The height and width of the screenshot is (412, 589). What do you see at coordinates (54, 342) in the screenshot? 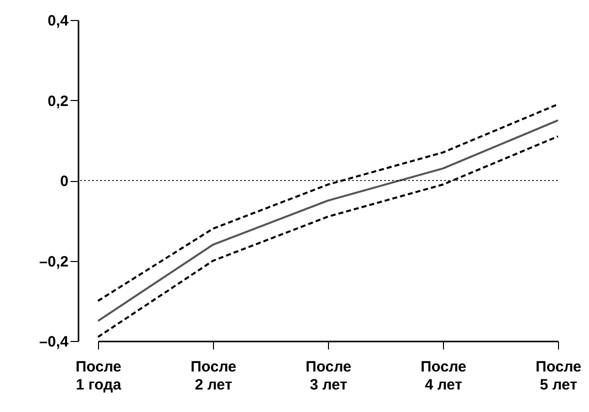
I see `y-tick-label: –0,4` at bounding box center [54, 342].